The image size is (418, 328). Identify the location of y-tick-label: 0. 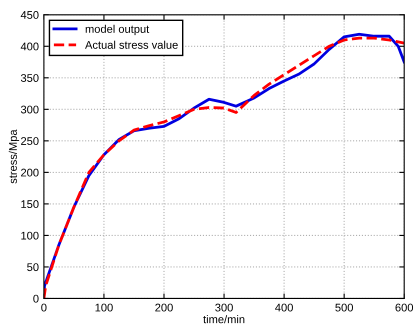
(36, 298).